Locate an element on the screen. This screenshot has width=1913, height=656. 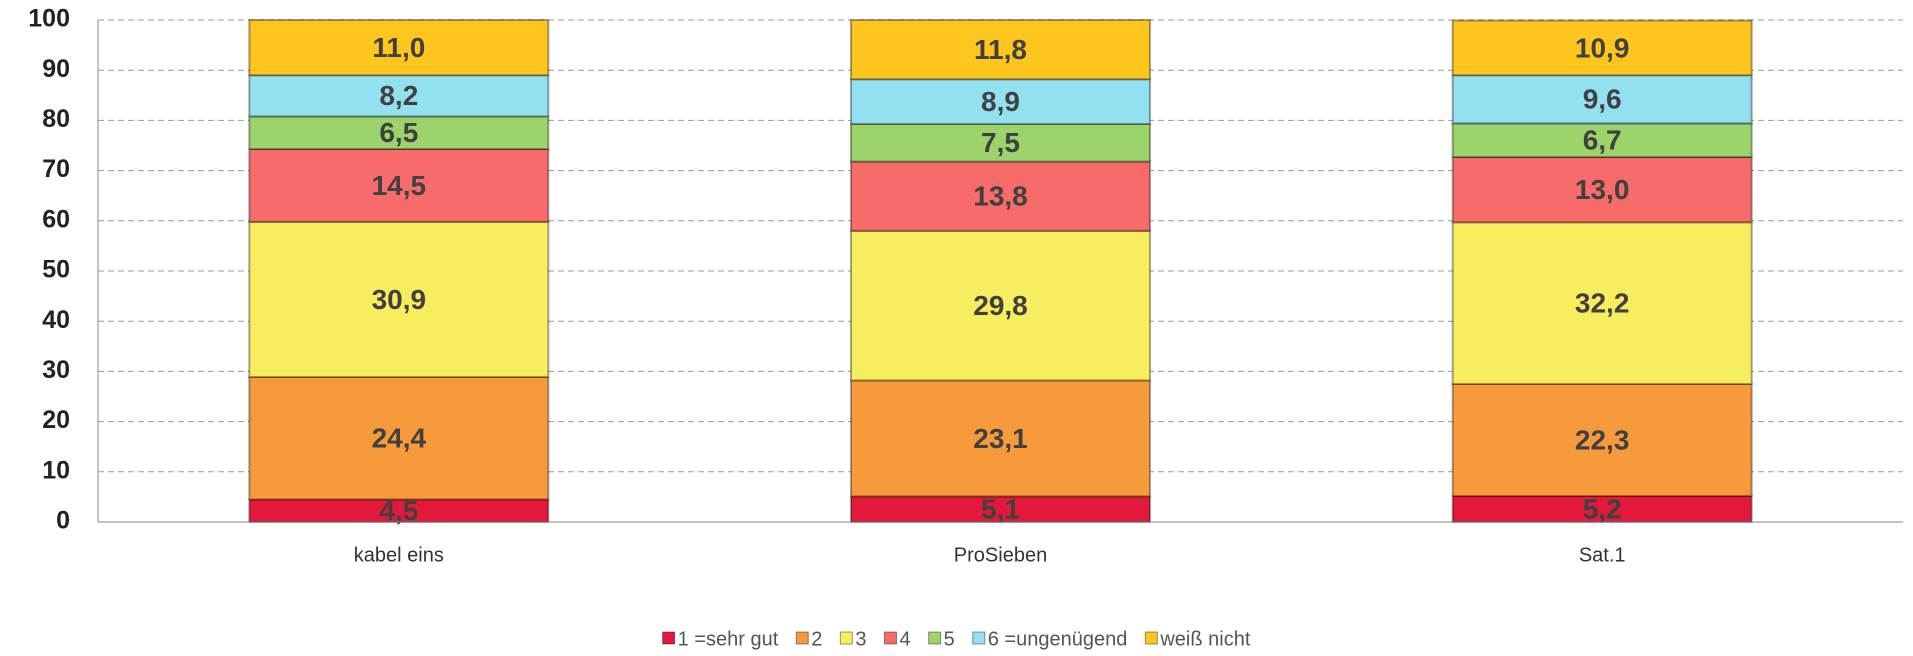
x-tick-label: Sat.1 is located at coordinates (1602, 555).